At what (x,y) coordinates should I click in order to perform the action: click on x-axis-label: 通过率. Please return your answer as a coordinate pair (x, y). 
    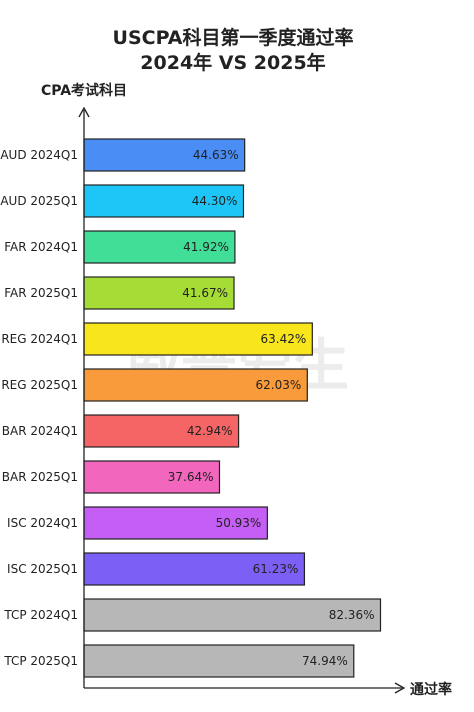
    Looking at the image, I should click on (431, 689).